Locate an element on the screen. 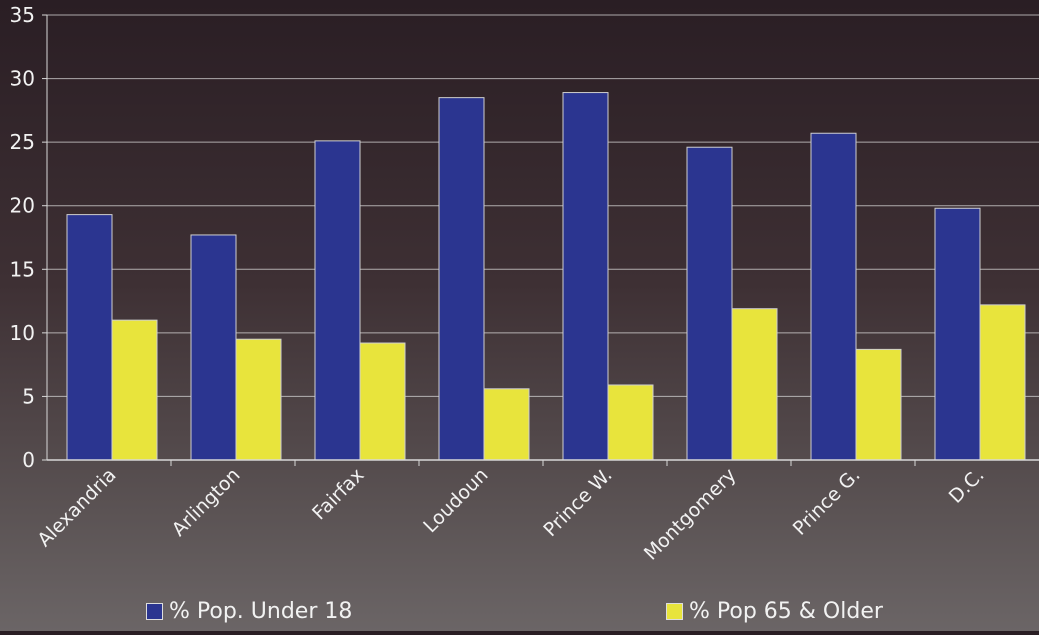 The image size is (1039, 635). x-tick-label: Arlington is located at coordinates (206, 502).